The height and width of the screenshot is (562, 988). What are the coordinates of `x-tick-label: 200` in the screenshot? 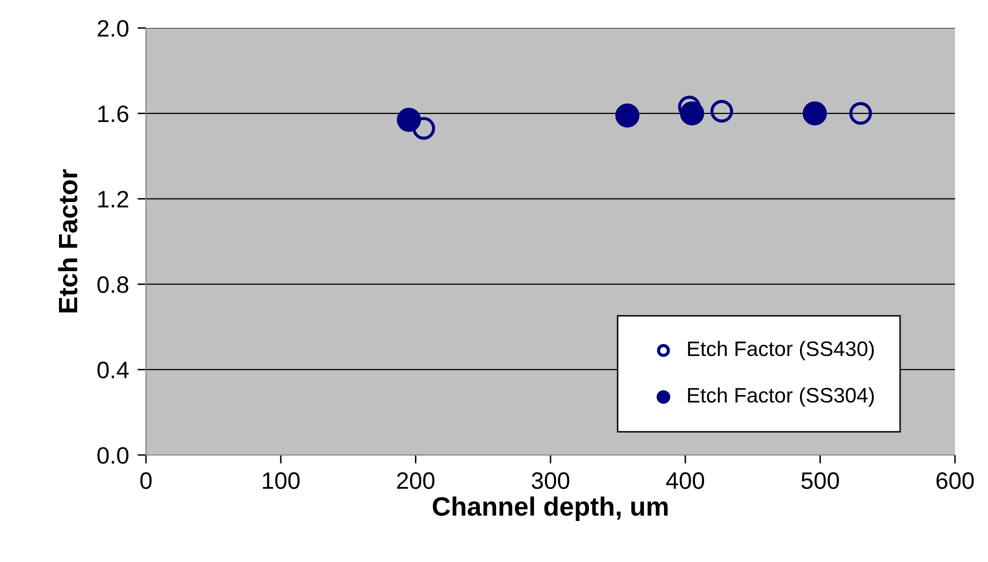 It's located at (415, 481).